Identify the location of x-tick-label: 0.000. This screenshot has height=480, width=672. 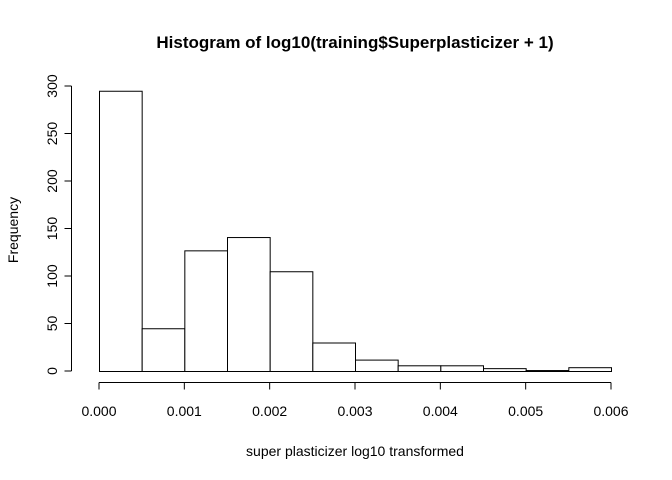
(98, 411).